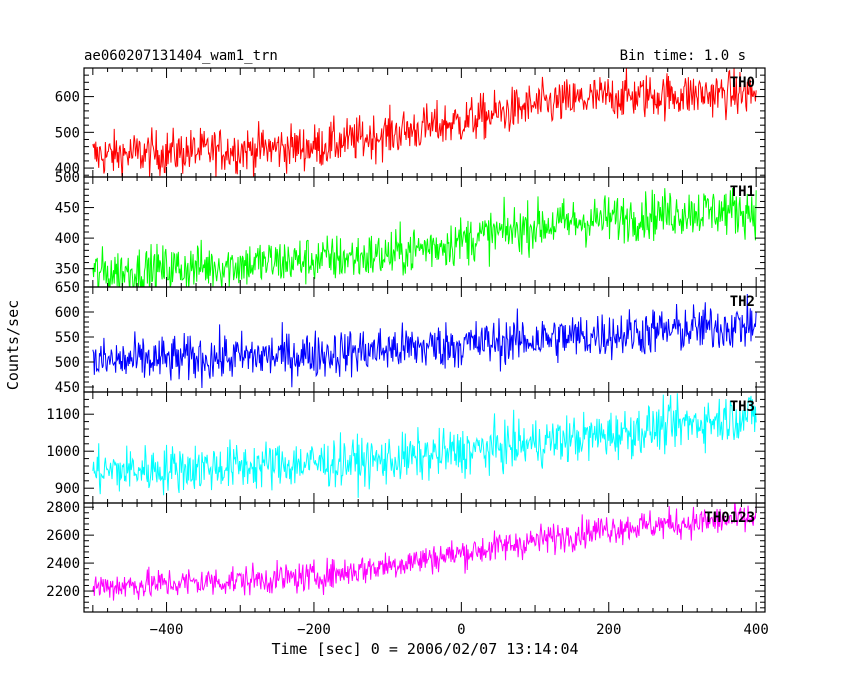 This screenshot has height=680, width=850. I want to click on panel-th0123: 2200 2400 2600 2800 TH0123, so click(406, 556).